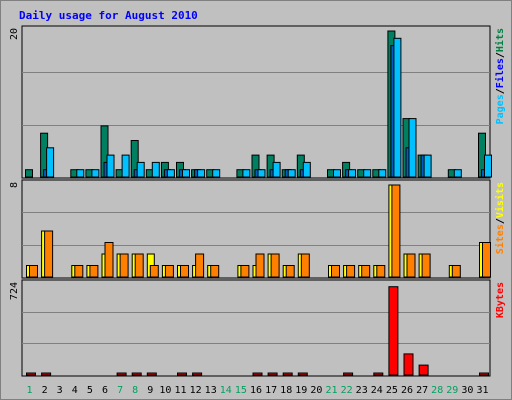  What do you see at coordinates (105, 390) in the screenshot?
I see `x-tick-label: 6` at bounding box center [105, 390].